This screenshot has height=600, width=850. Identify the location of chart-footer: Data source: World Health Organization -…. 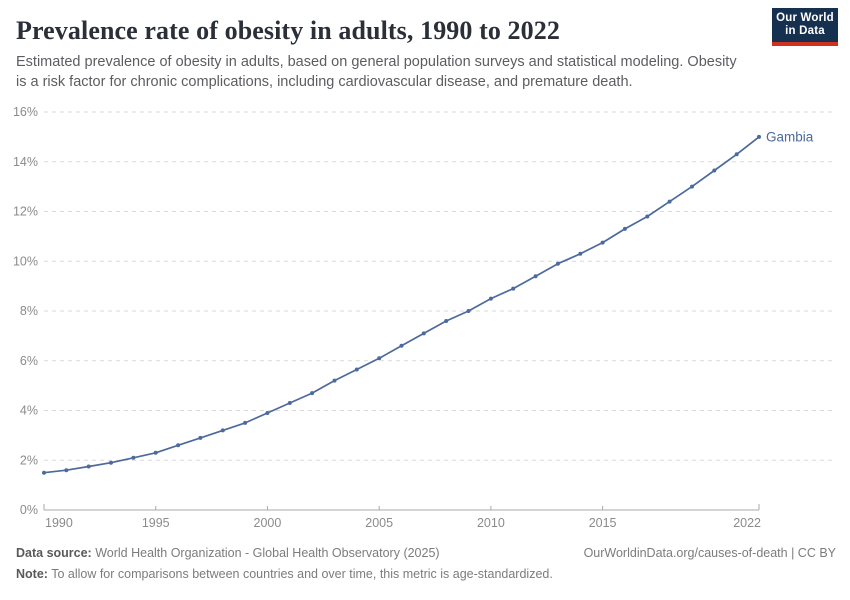
(426, 563).